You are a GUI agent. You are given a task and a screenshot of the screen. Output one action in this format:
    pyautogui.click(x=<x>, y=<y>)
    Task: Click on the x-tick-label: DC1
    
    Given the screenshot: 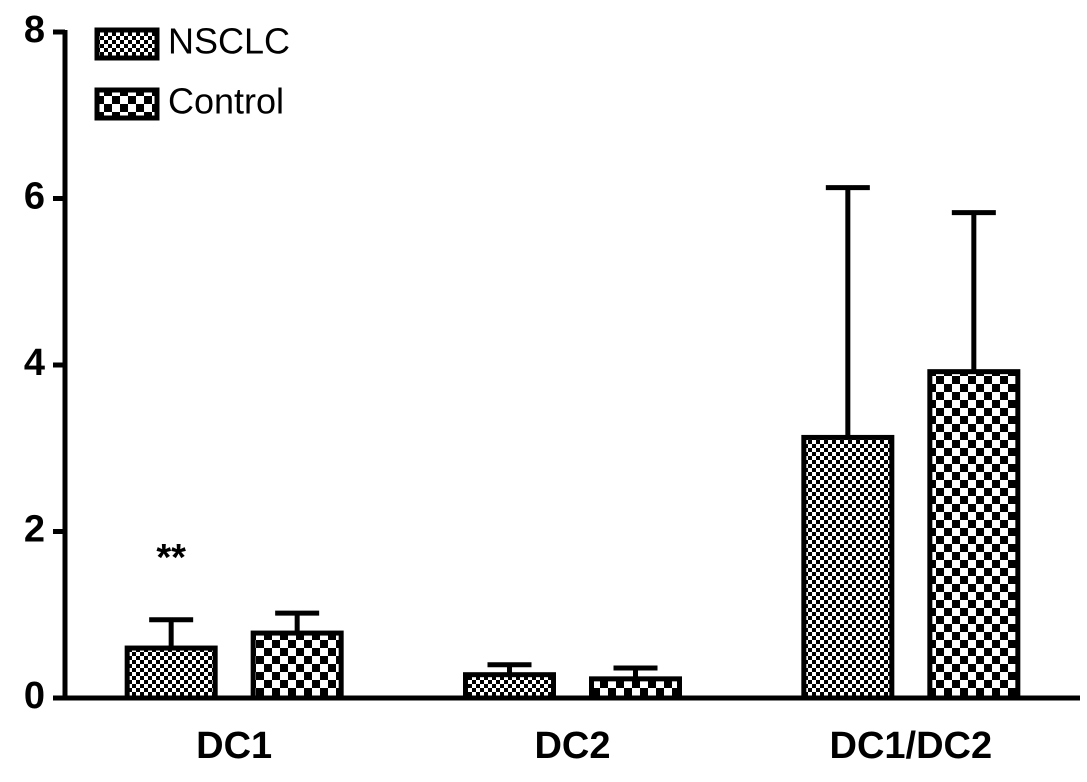 What is the action you would take?
    pyautogui.click(x=234, y=746)
    